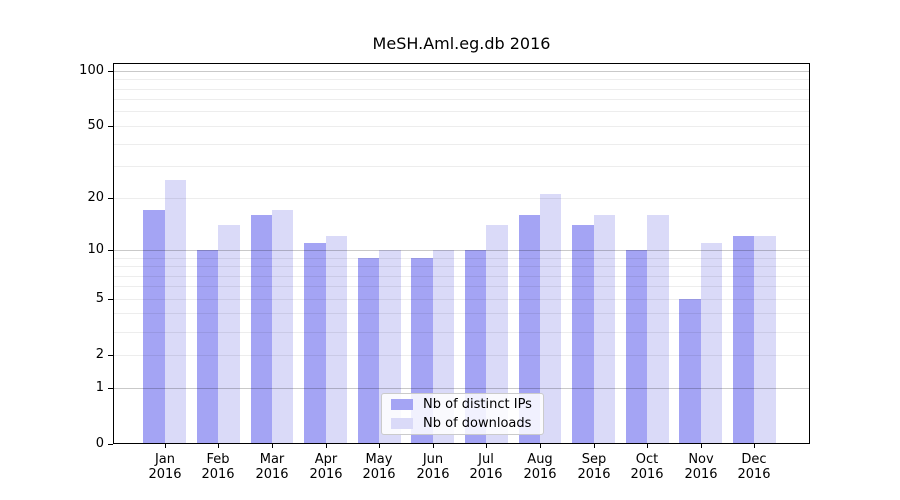 The image size is (900, 500). Describe the element at coordinates (594, 467) in the screenshot. I see `x-tick-label-sep-2016: Sep 2016` at that location.